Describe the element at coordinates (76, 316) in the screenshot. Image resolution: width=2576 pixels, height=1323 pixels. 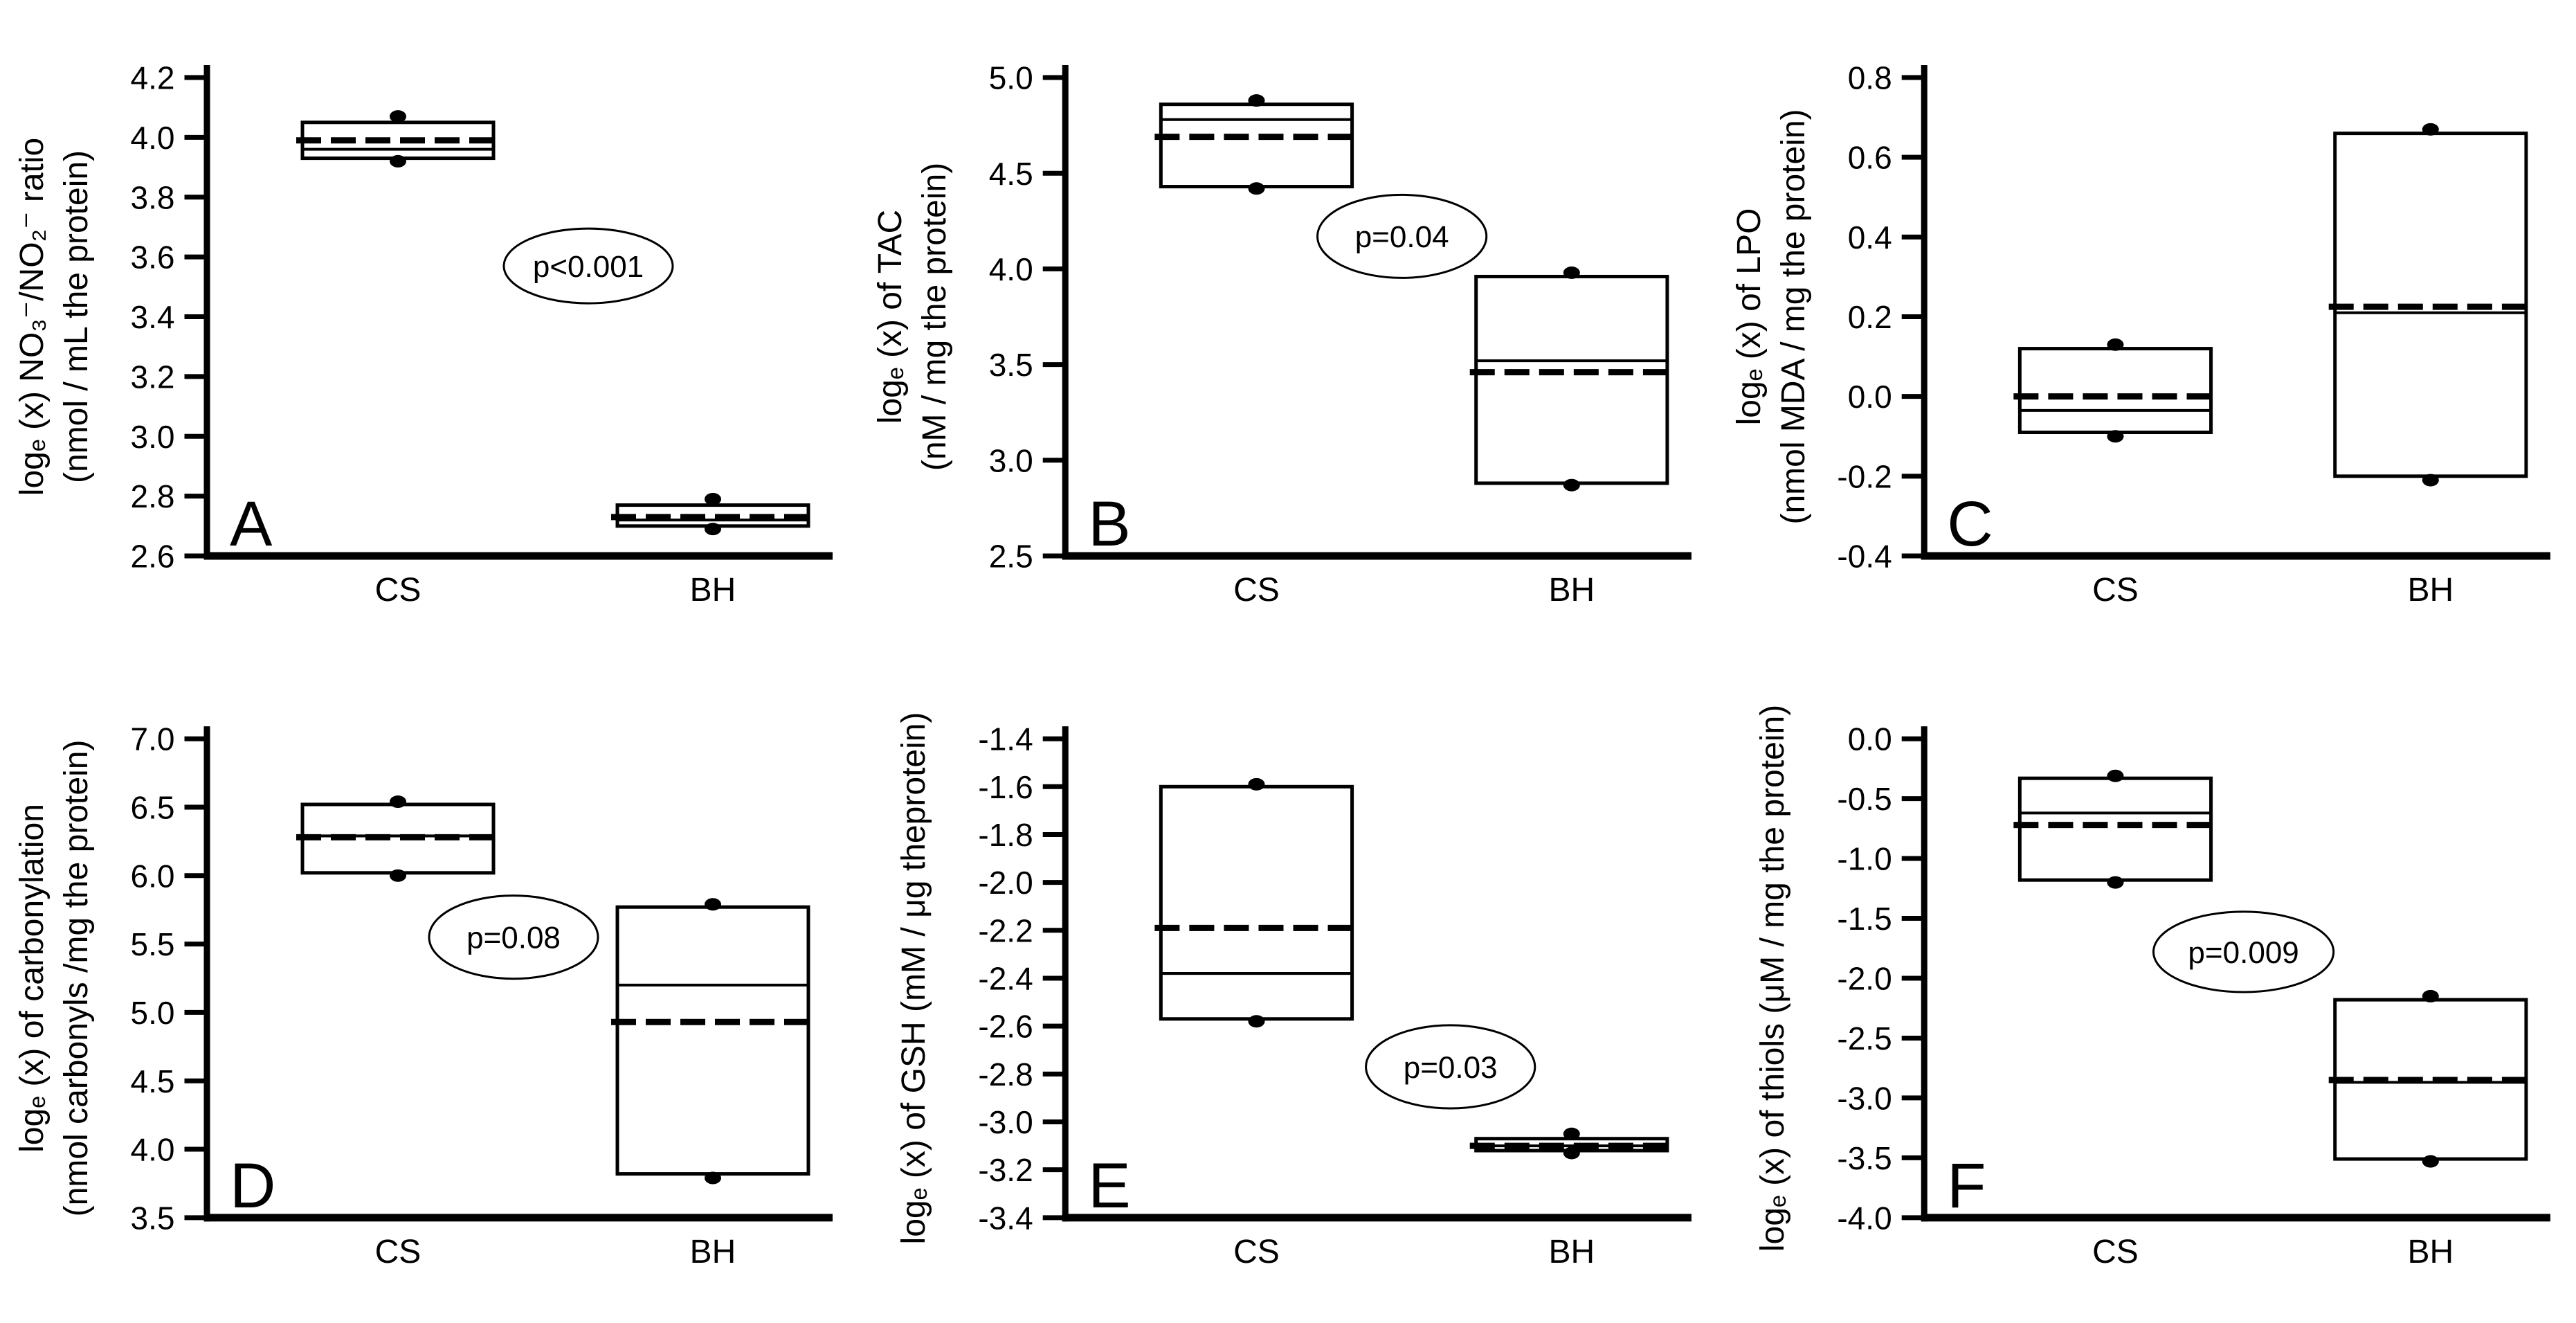
I see `y-axis-label-line2: (nmol / mL the protein)` at that location.